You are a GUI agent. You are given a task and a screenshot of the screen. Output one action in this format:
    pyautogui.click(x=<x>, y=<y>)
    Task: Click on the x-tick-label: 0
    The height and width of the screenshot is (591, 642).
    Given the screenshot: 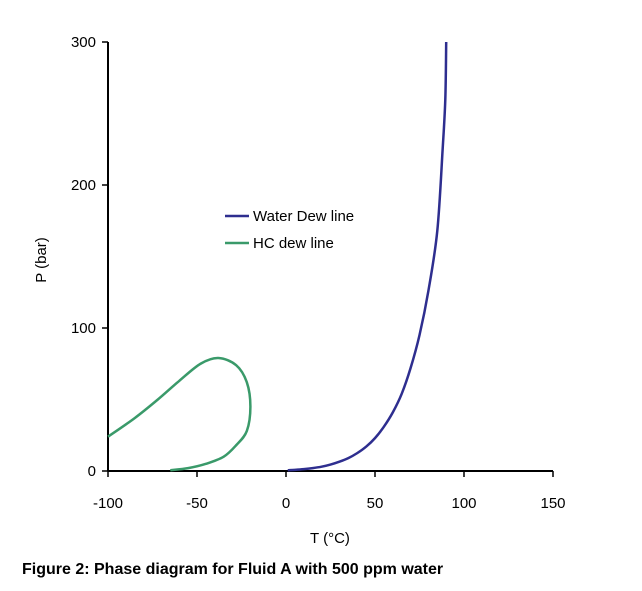 What is the action you would take?
    pyautogui.click(x=286, y=503)
    